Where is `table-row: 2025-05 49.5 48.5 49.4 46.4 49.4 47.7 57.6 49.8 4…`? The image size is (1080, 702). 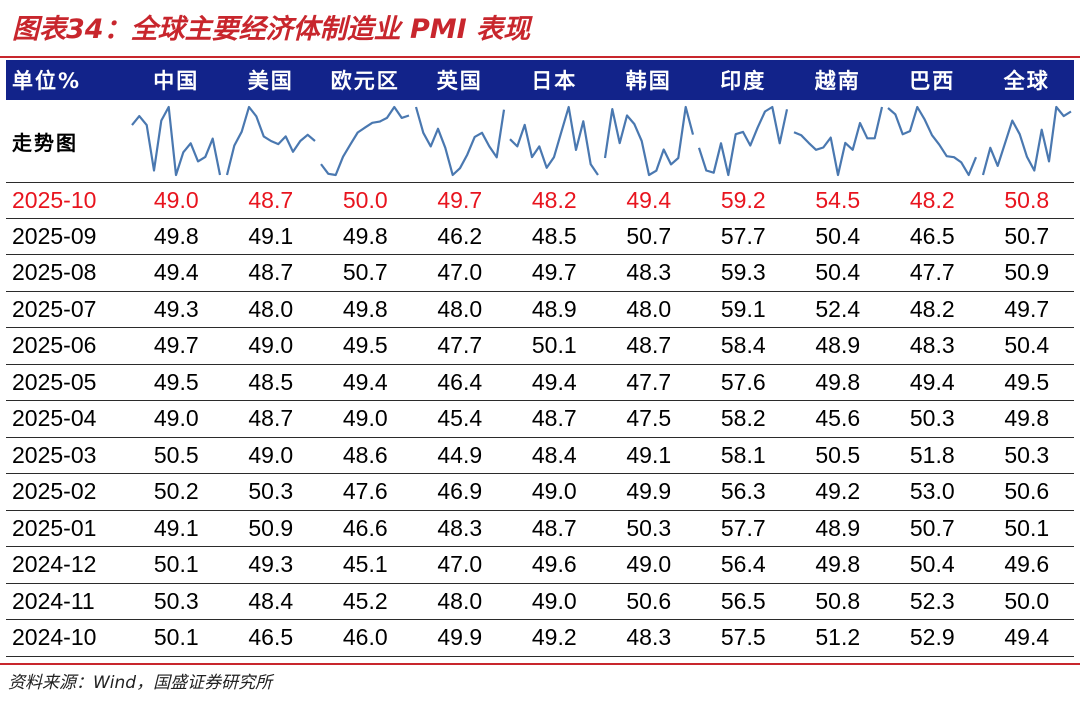
table-row: 2025-05 49.5 48.5 49.4 46.4 49.4 47.7 57.6 49.8 4… is located at coordinates (540, 383).